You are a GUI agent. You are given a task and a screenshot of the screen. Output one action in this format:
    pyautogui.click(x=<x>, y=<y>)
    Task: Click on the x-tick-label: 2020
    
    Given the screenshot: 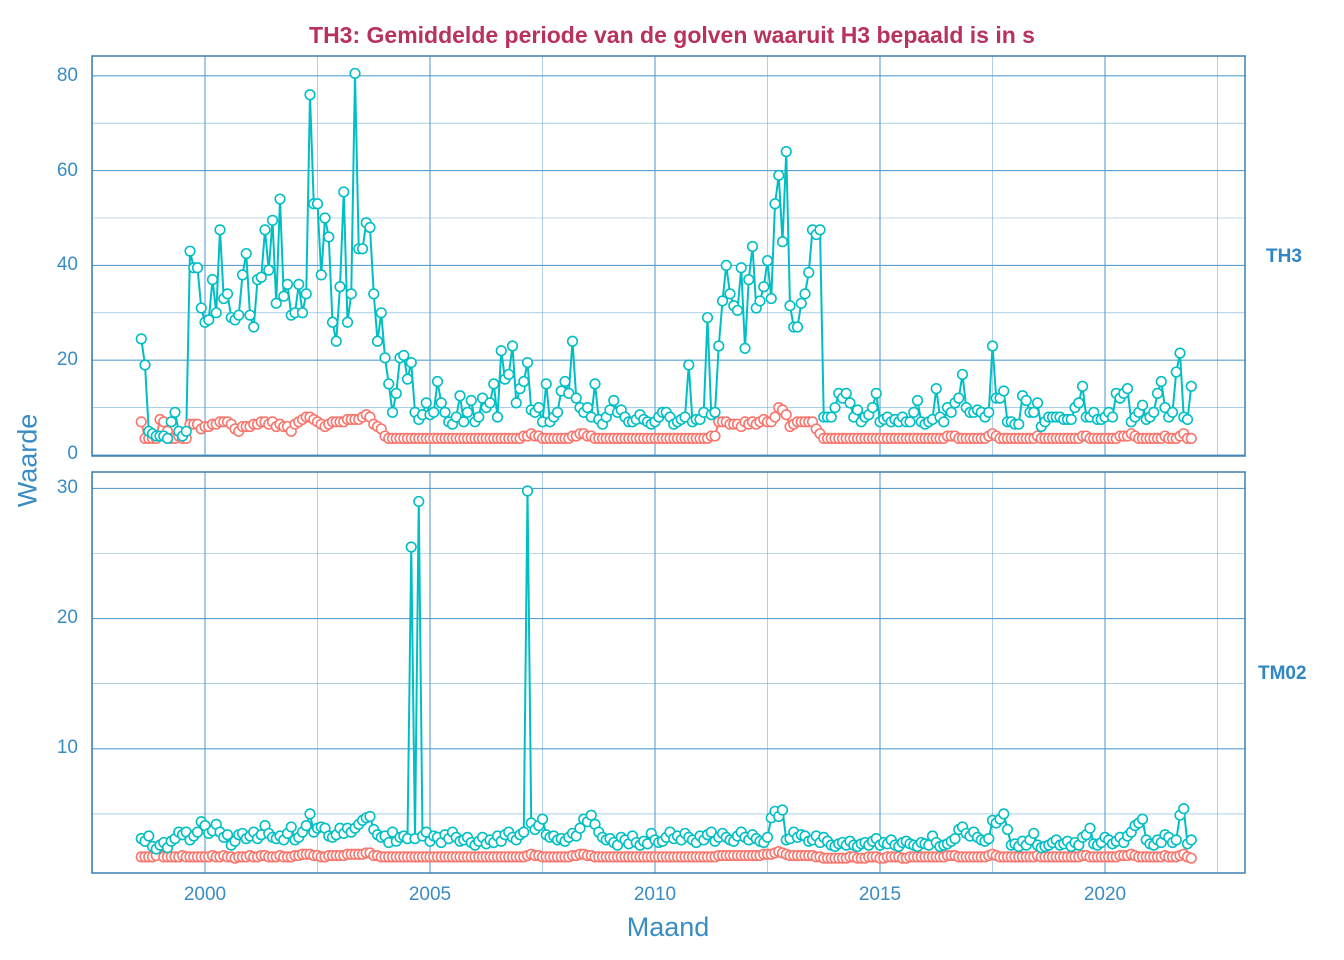 What is the action you would take?
    pyautogui.click(x=1105, y=894)
    